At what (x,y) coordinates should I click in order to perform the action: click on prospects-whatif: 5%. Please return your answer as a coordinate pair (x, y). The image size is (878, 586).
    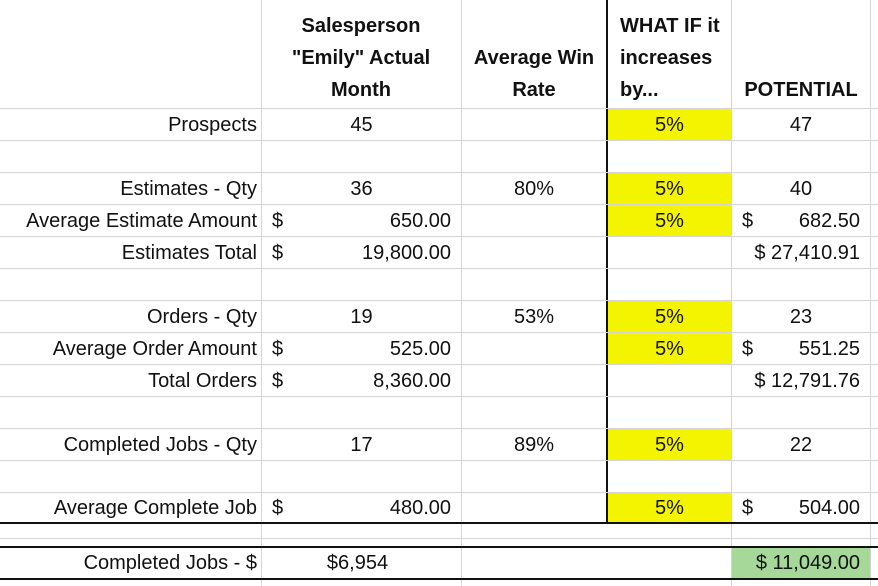
    Looking at the image, I should click on (669, 124).